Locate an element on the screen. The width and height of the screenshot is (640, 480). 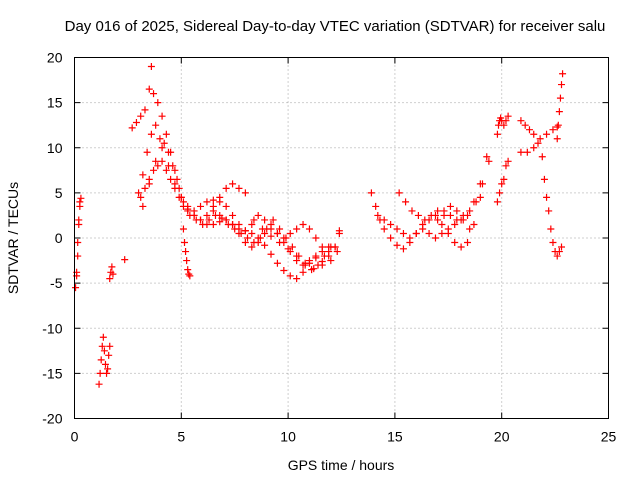
series-track-F is located at coordinates (276, 231).